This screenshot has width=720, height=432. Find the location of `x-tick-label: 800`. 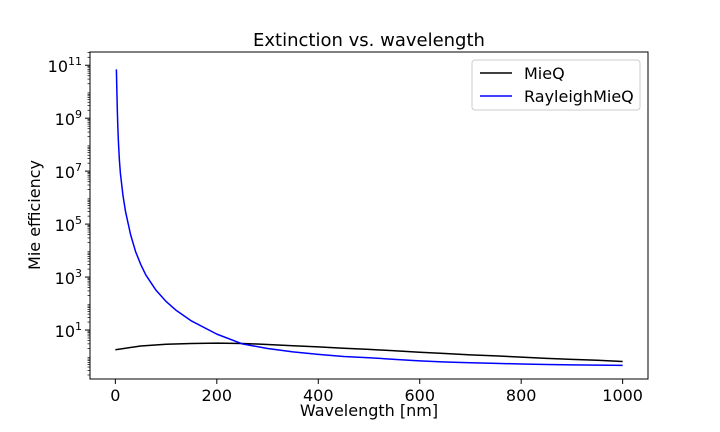

x-tick-label: 800 is located at coordinates (521, 395).